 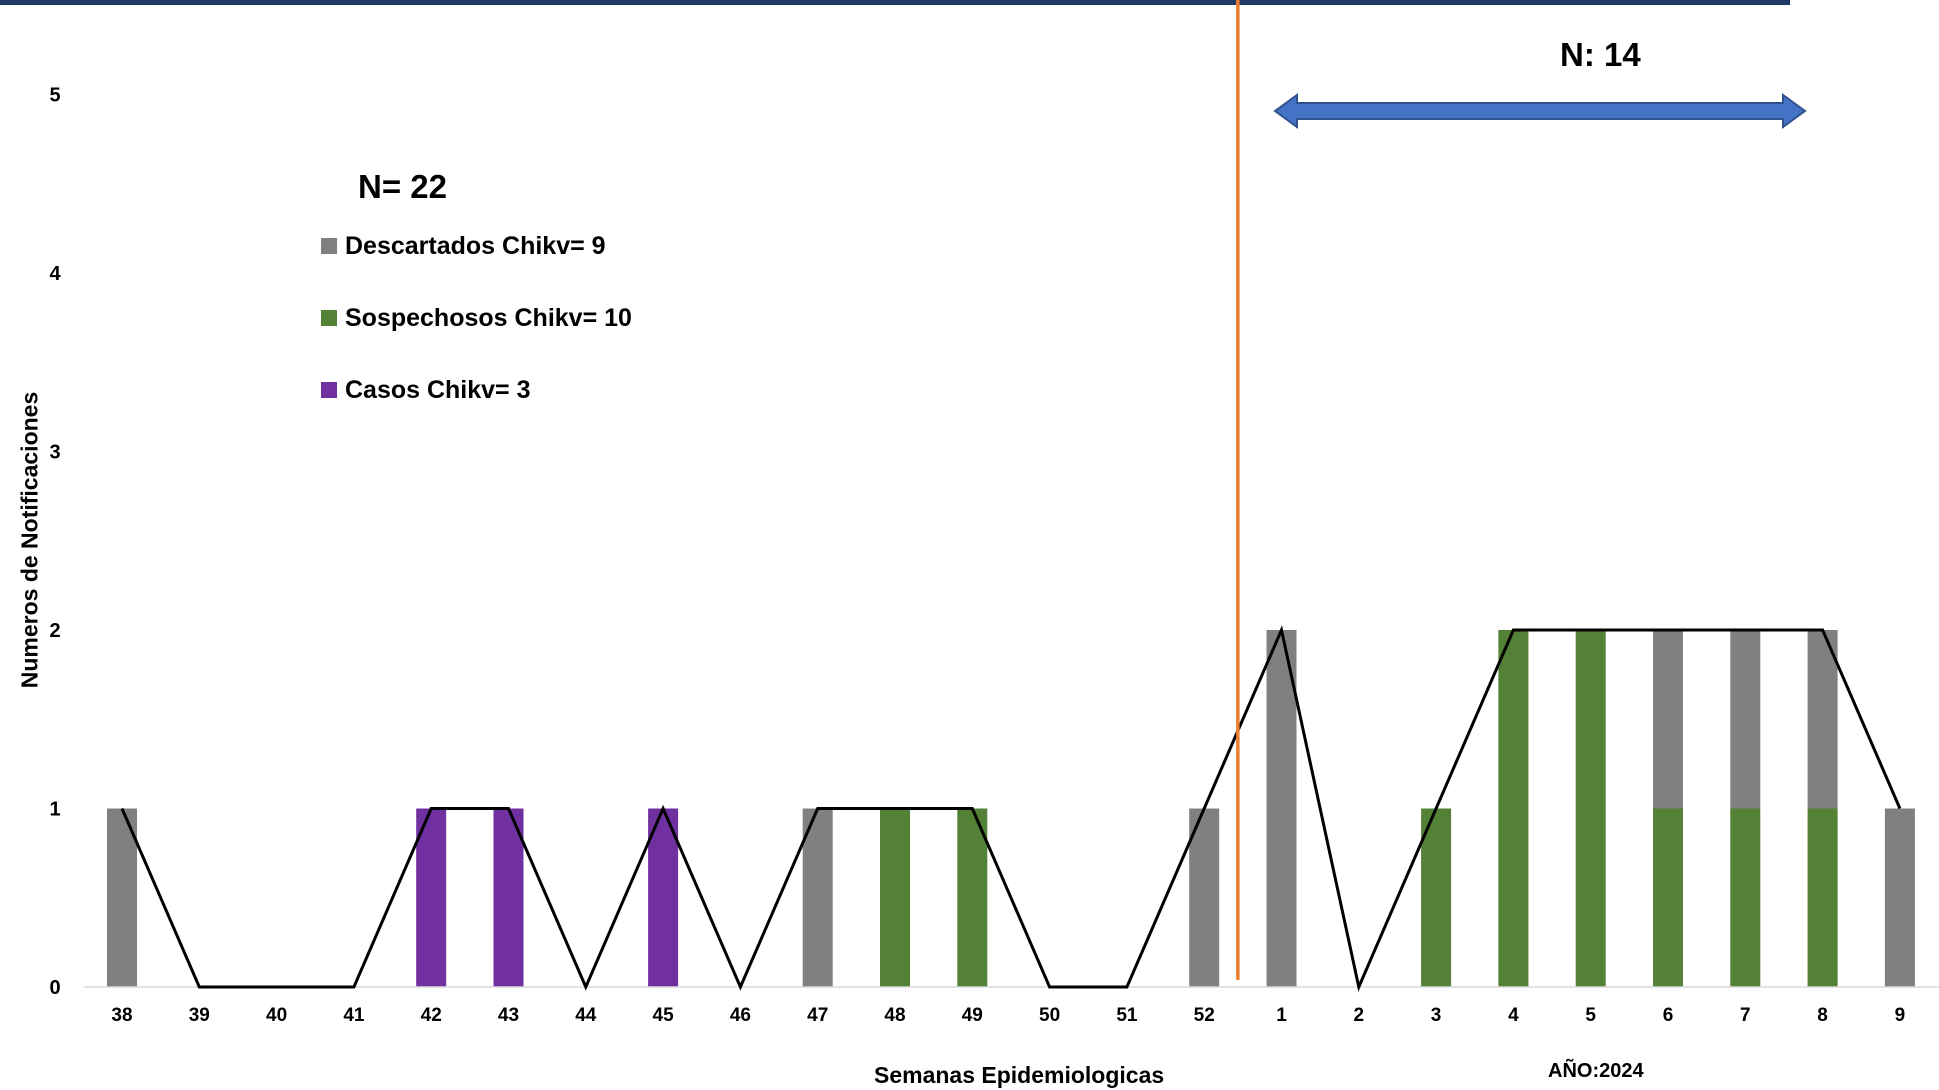 I want to click on x-tick-label: 3, so click(x=1436, y=1015).